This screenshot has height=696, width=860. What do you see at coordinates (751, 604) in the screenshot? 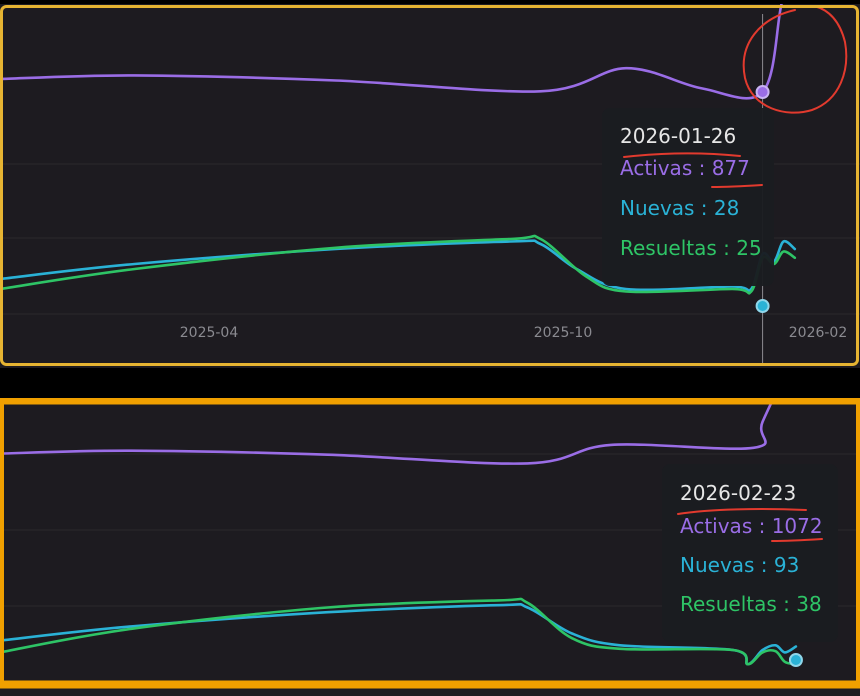
I see `tooltip-resueltas: Resueltas : 38` at bounding box center [751, 604].